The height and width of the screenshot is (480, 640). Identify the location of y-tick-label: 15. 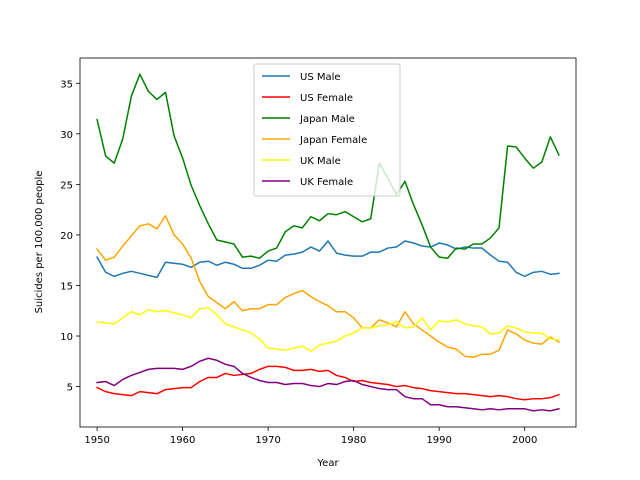
(66, 286).